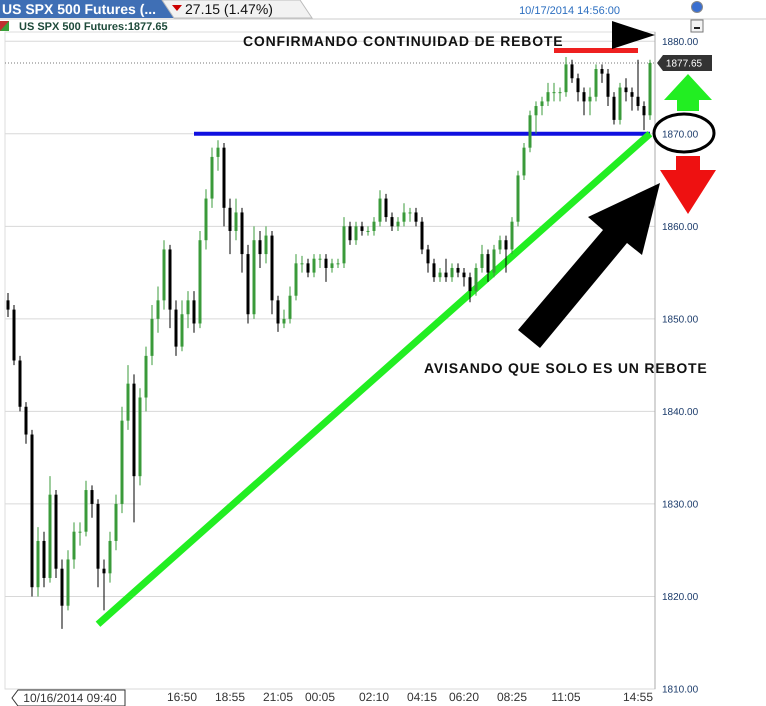  I want to click on x-tick-label: 04:15, so click(422, 697).